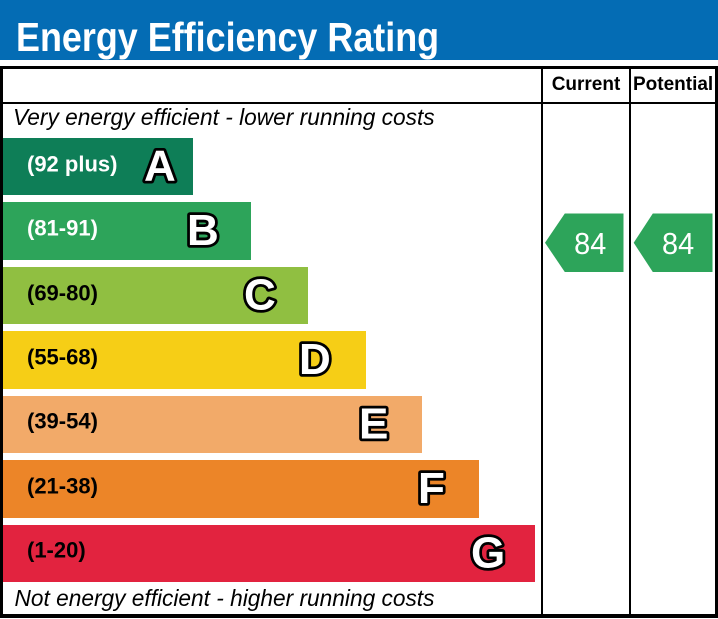 The image size is (718, 619). Describe the element at coordinates (62, 293) in the screenshot. I see `band-c-range: (69-80)` at that location.